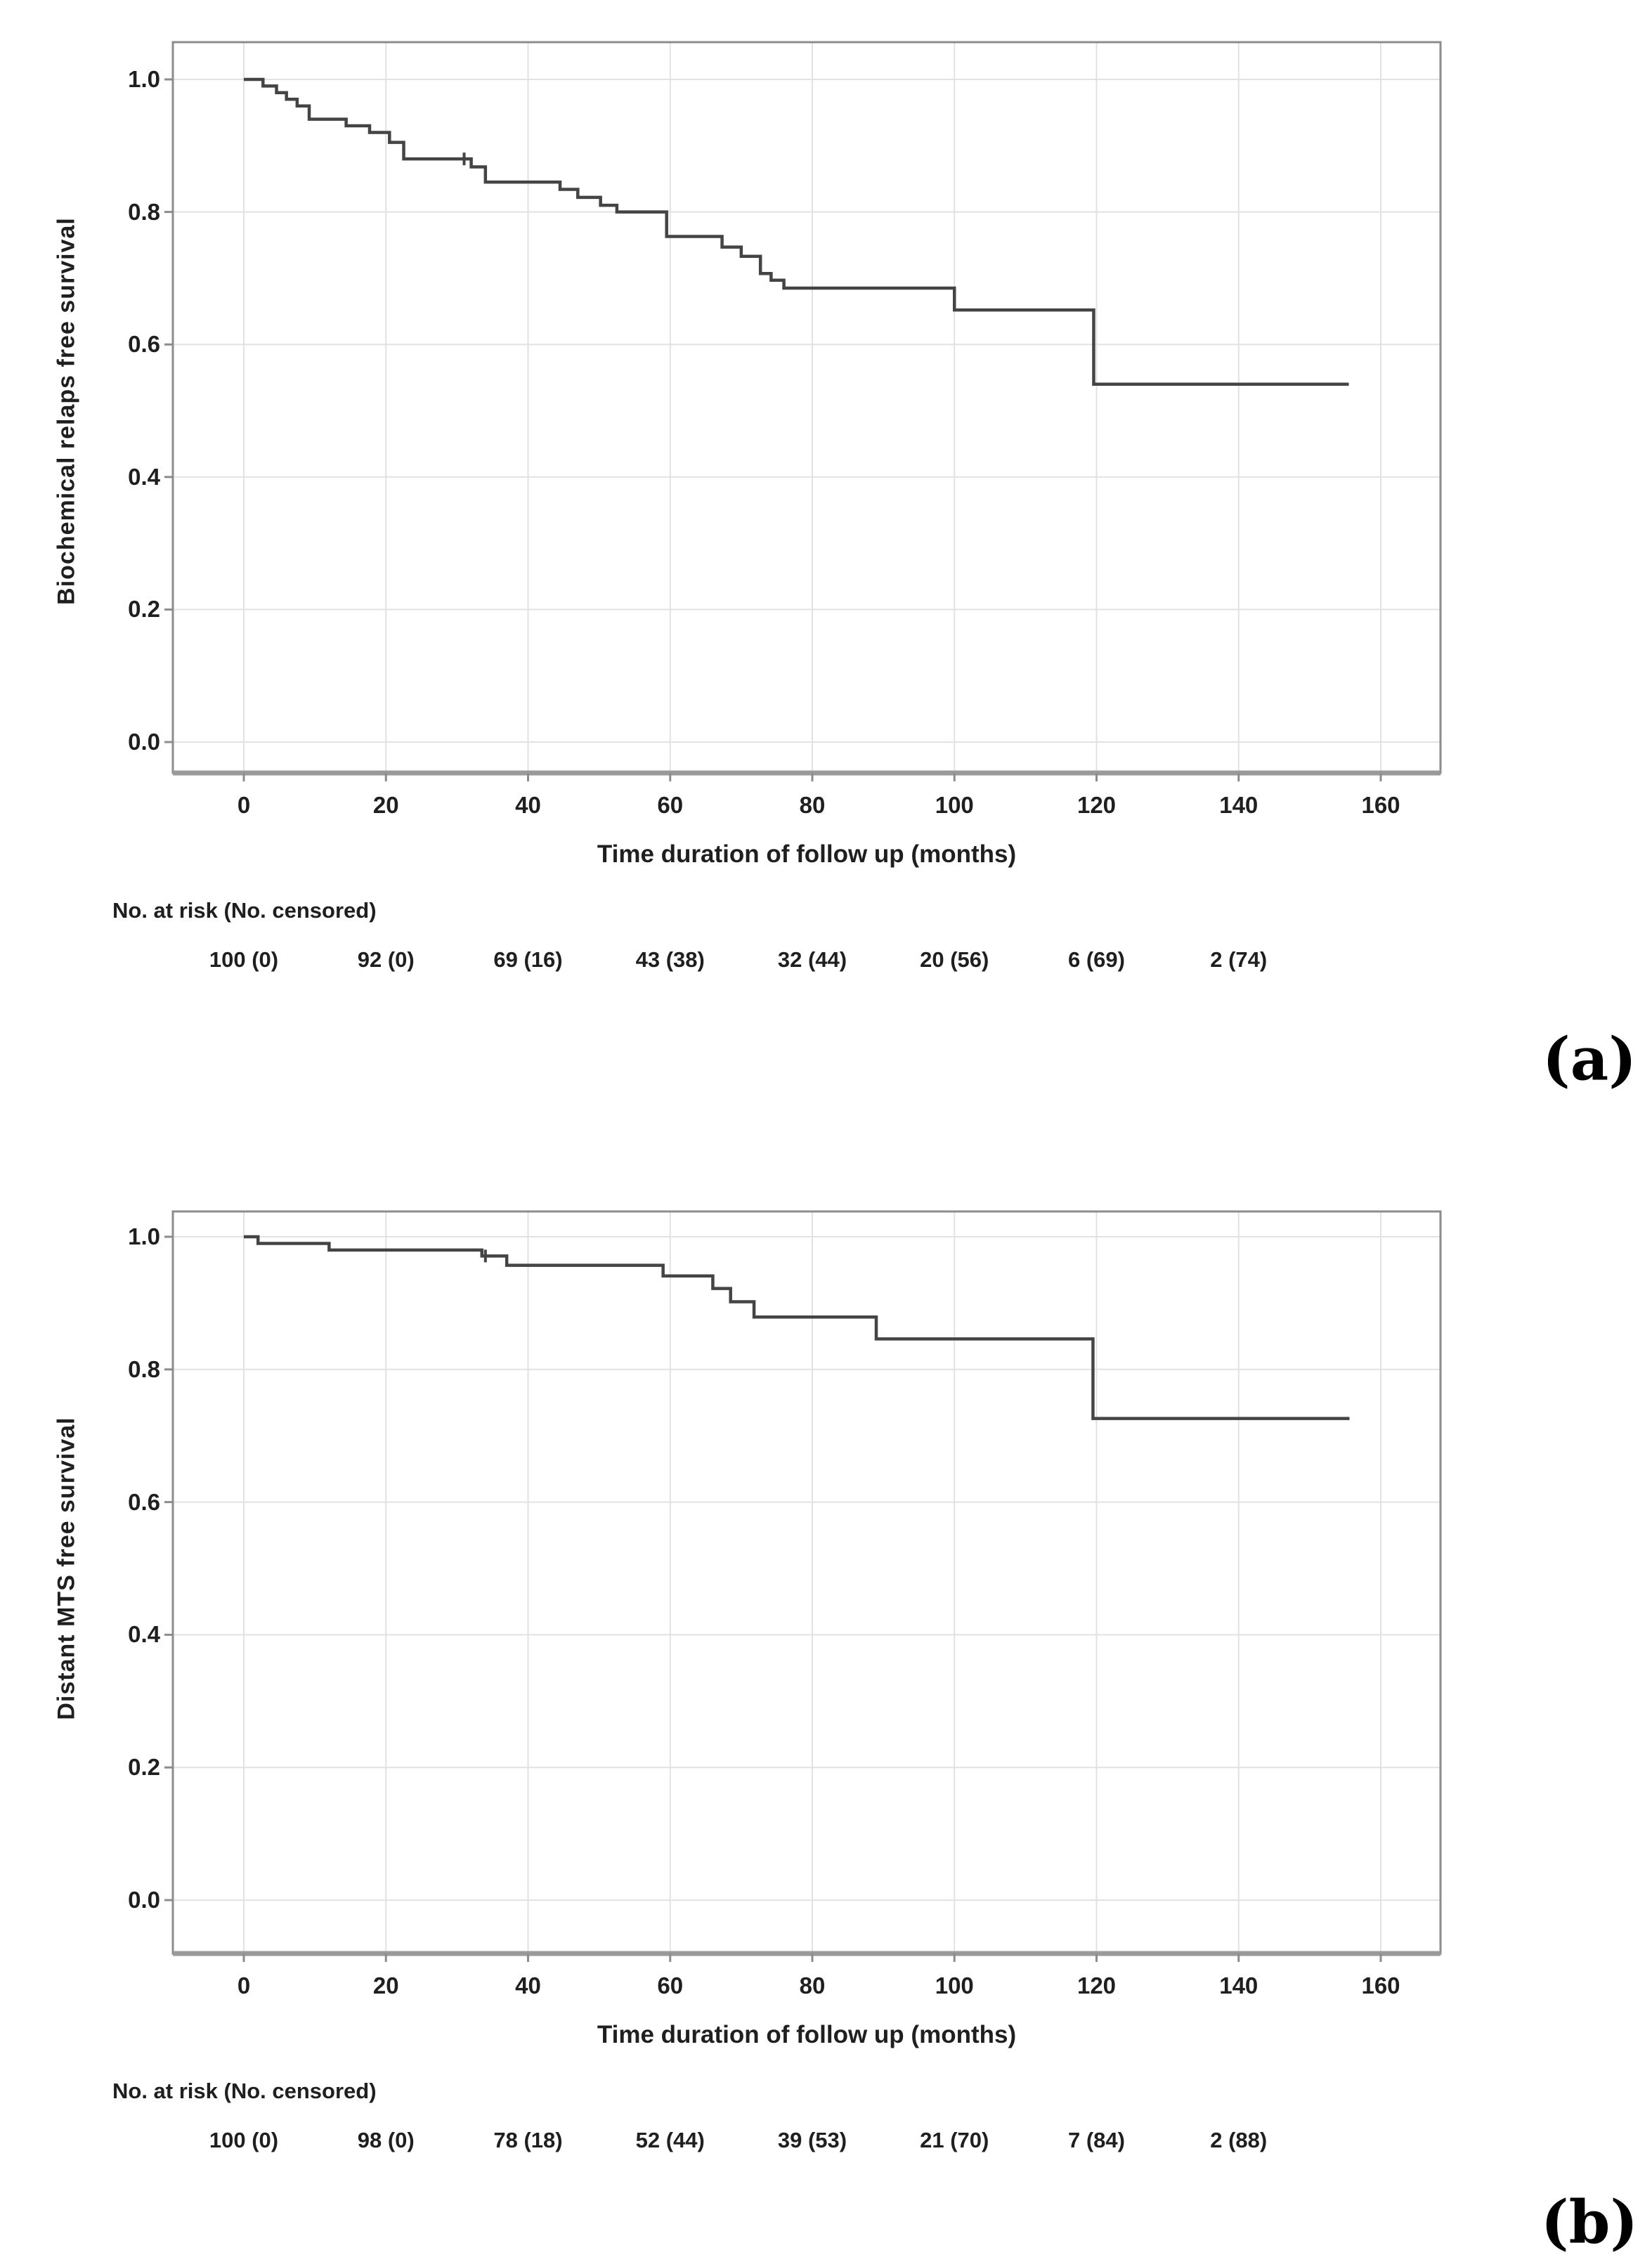 This screenshot has height=2262, width=1652. I want to click on risk-table-value: 21 (70), so click(954, 2140).